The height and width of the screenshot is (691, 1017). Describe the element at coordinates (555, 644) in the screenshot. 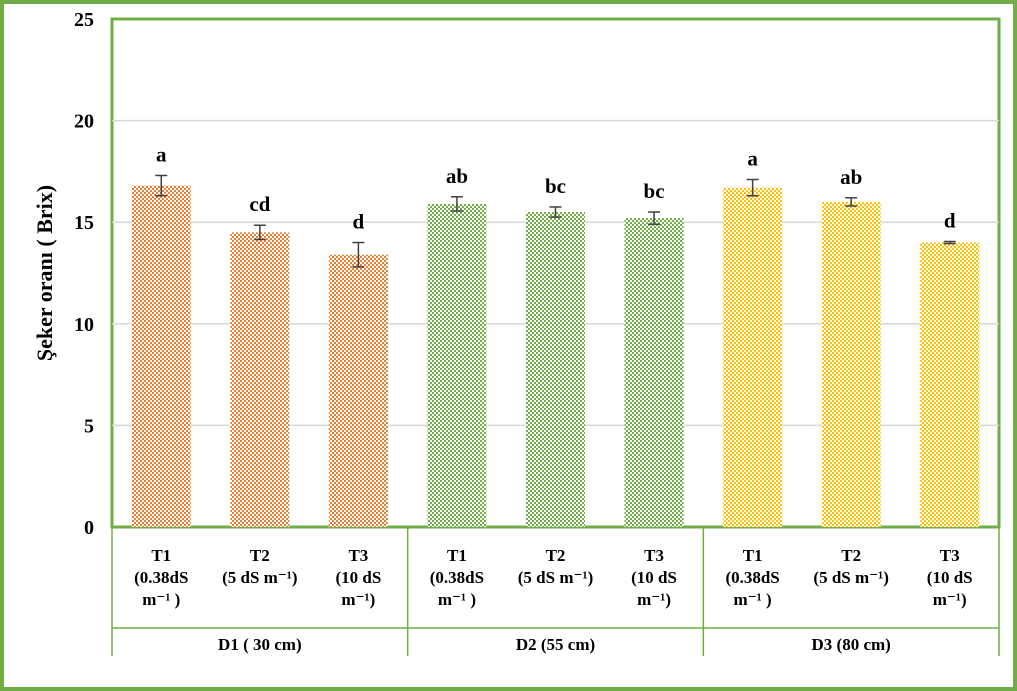

I see `x-group-label: D2 (55 cm)` at that location.